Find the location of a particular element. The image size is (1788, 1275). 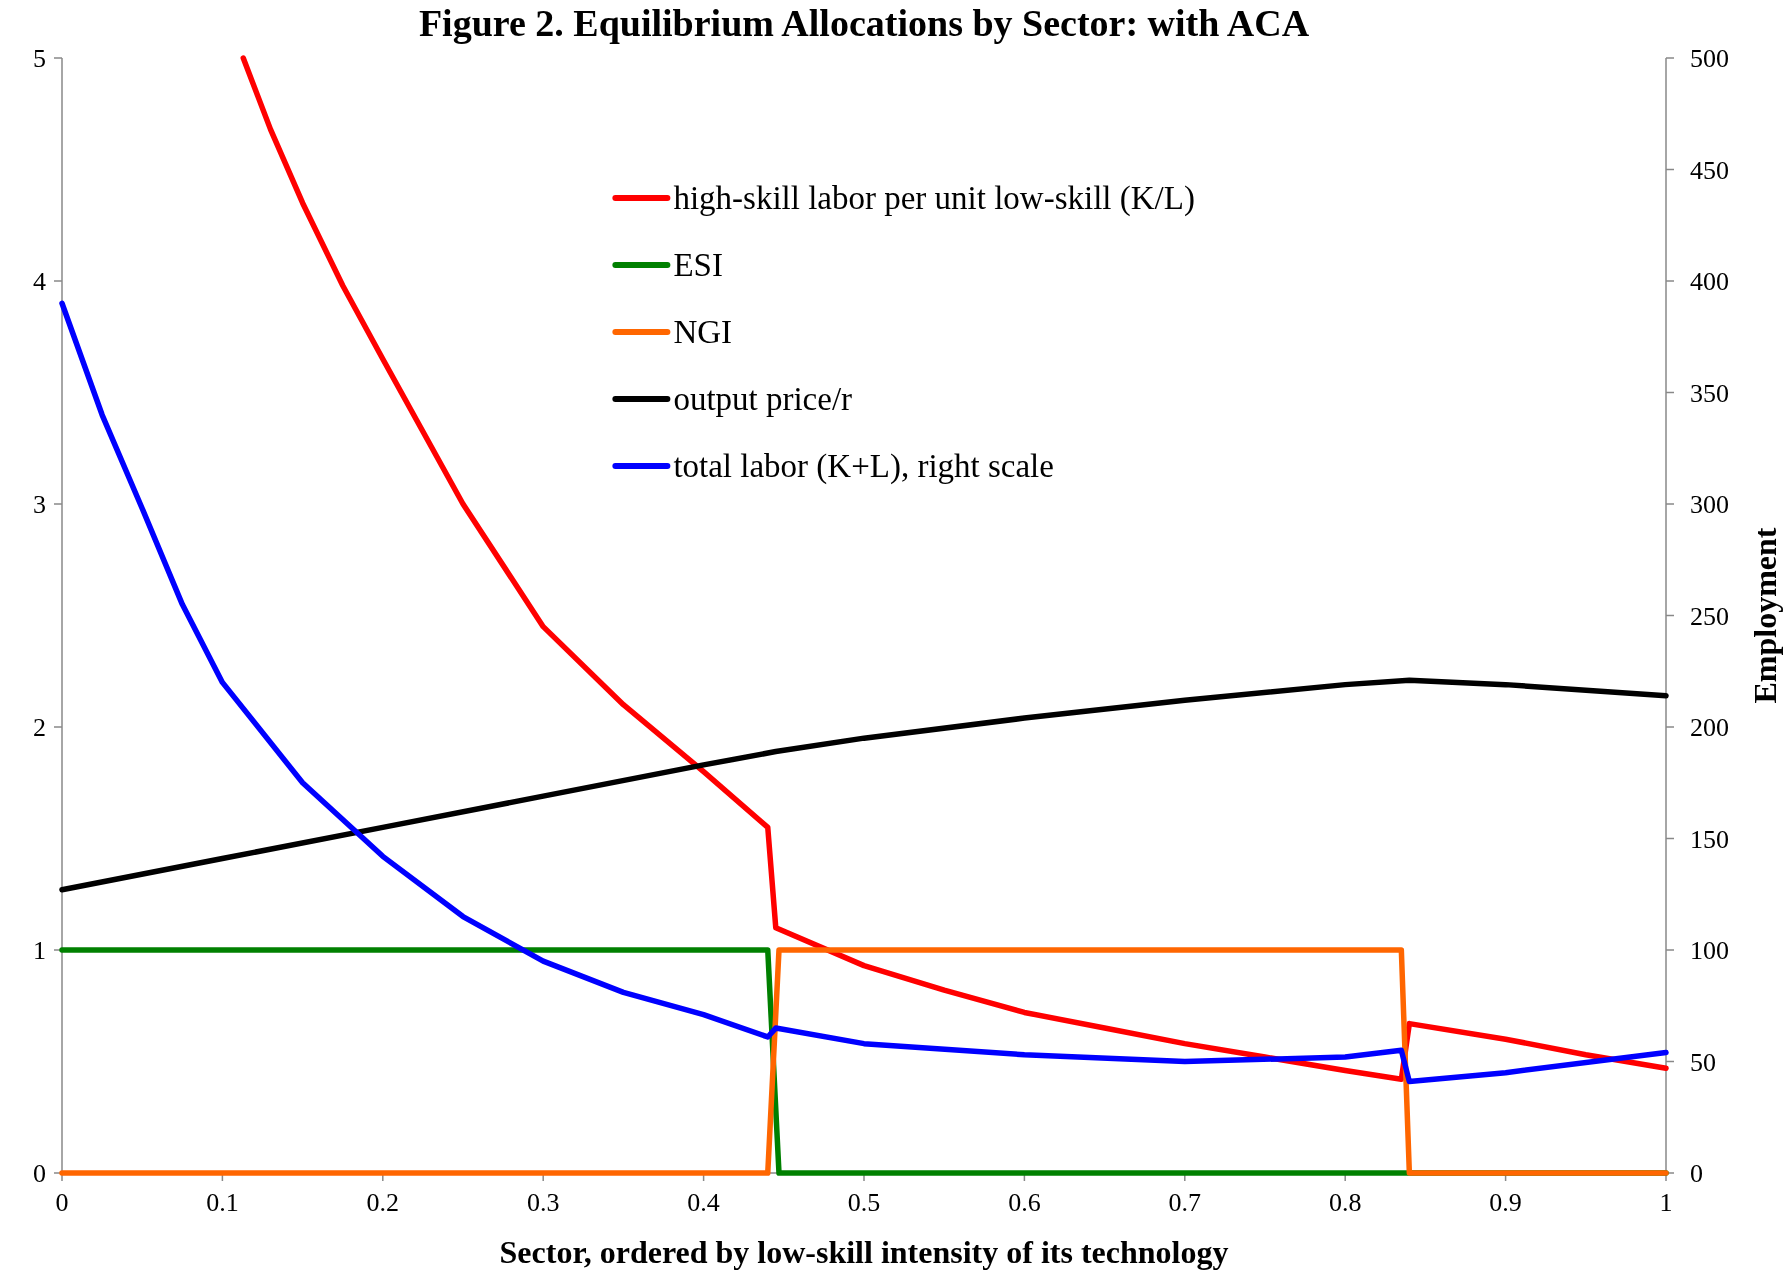

y-tick-label: 4 is located at coordinates (39, 281).